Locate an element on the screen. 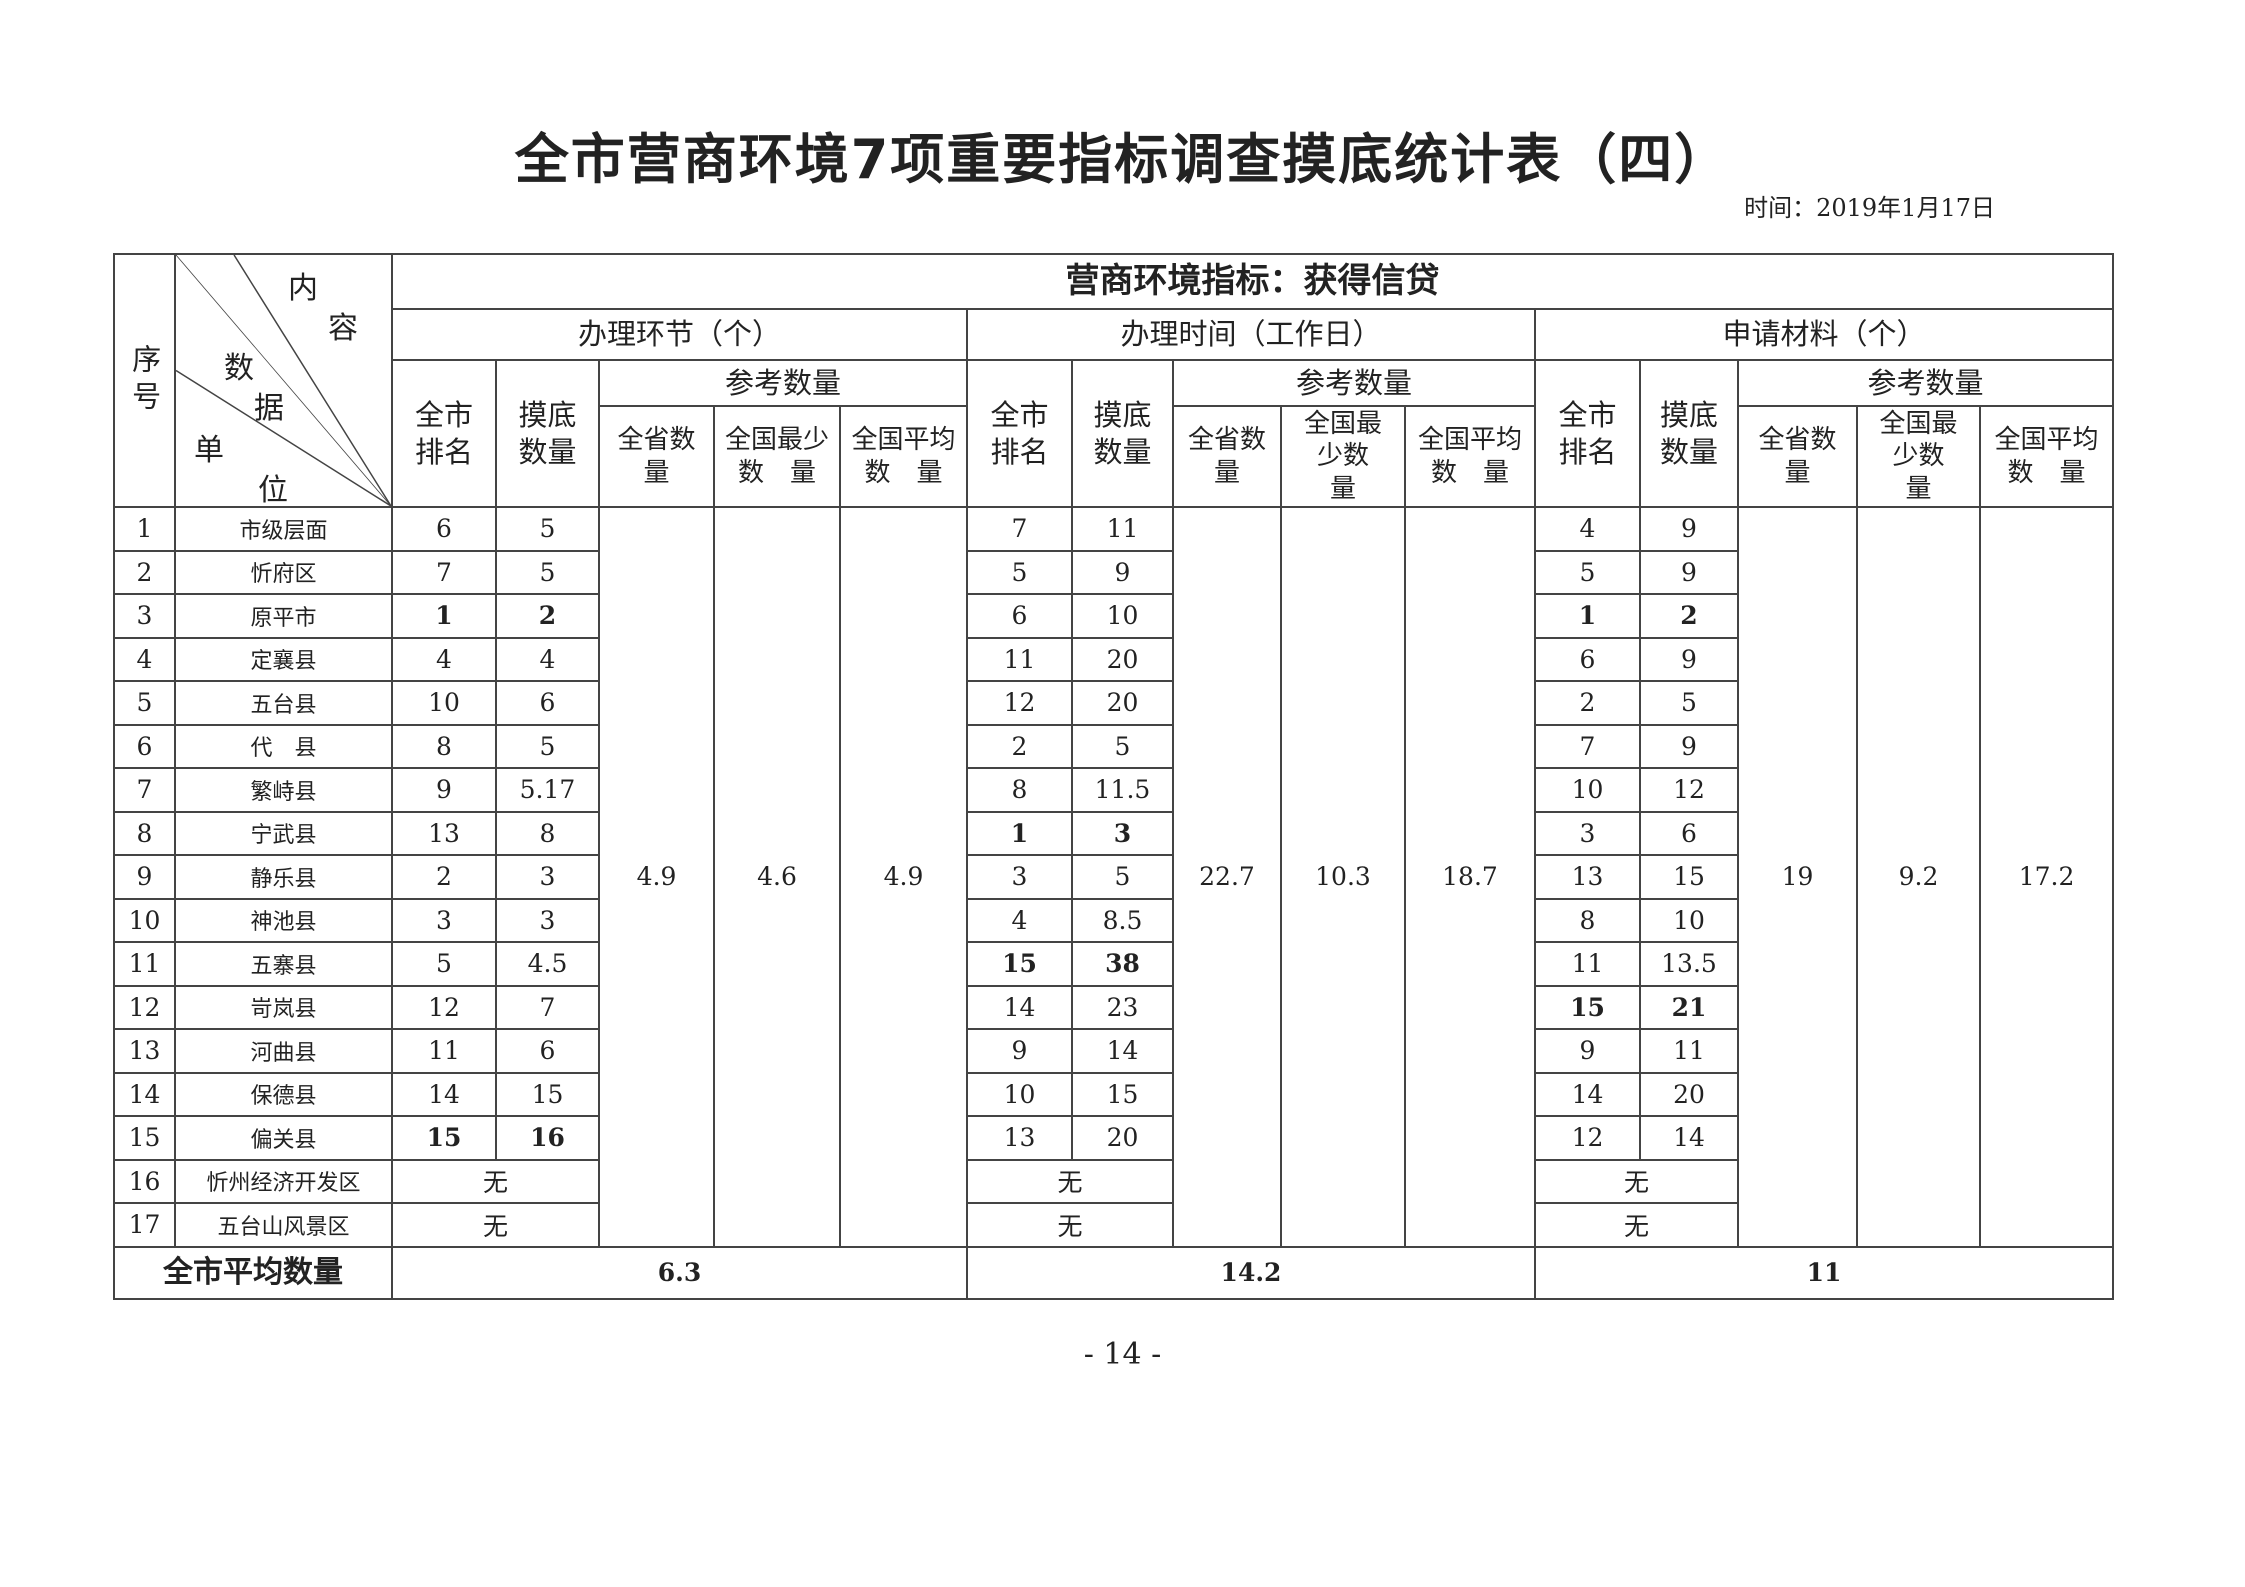 The image size is (2245, 1587). unit-name: 保德县 is located at coordinates (283, 1094).